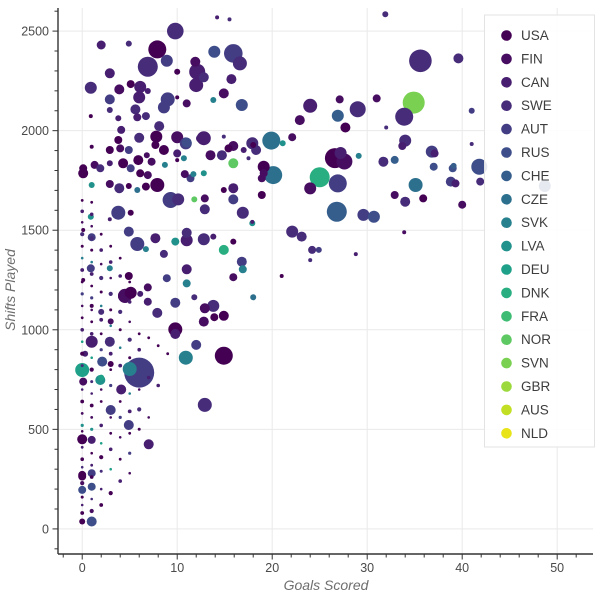 This screenshot has width=600, height=600. I want to click on legend-item: LVA, so click(523, 246).